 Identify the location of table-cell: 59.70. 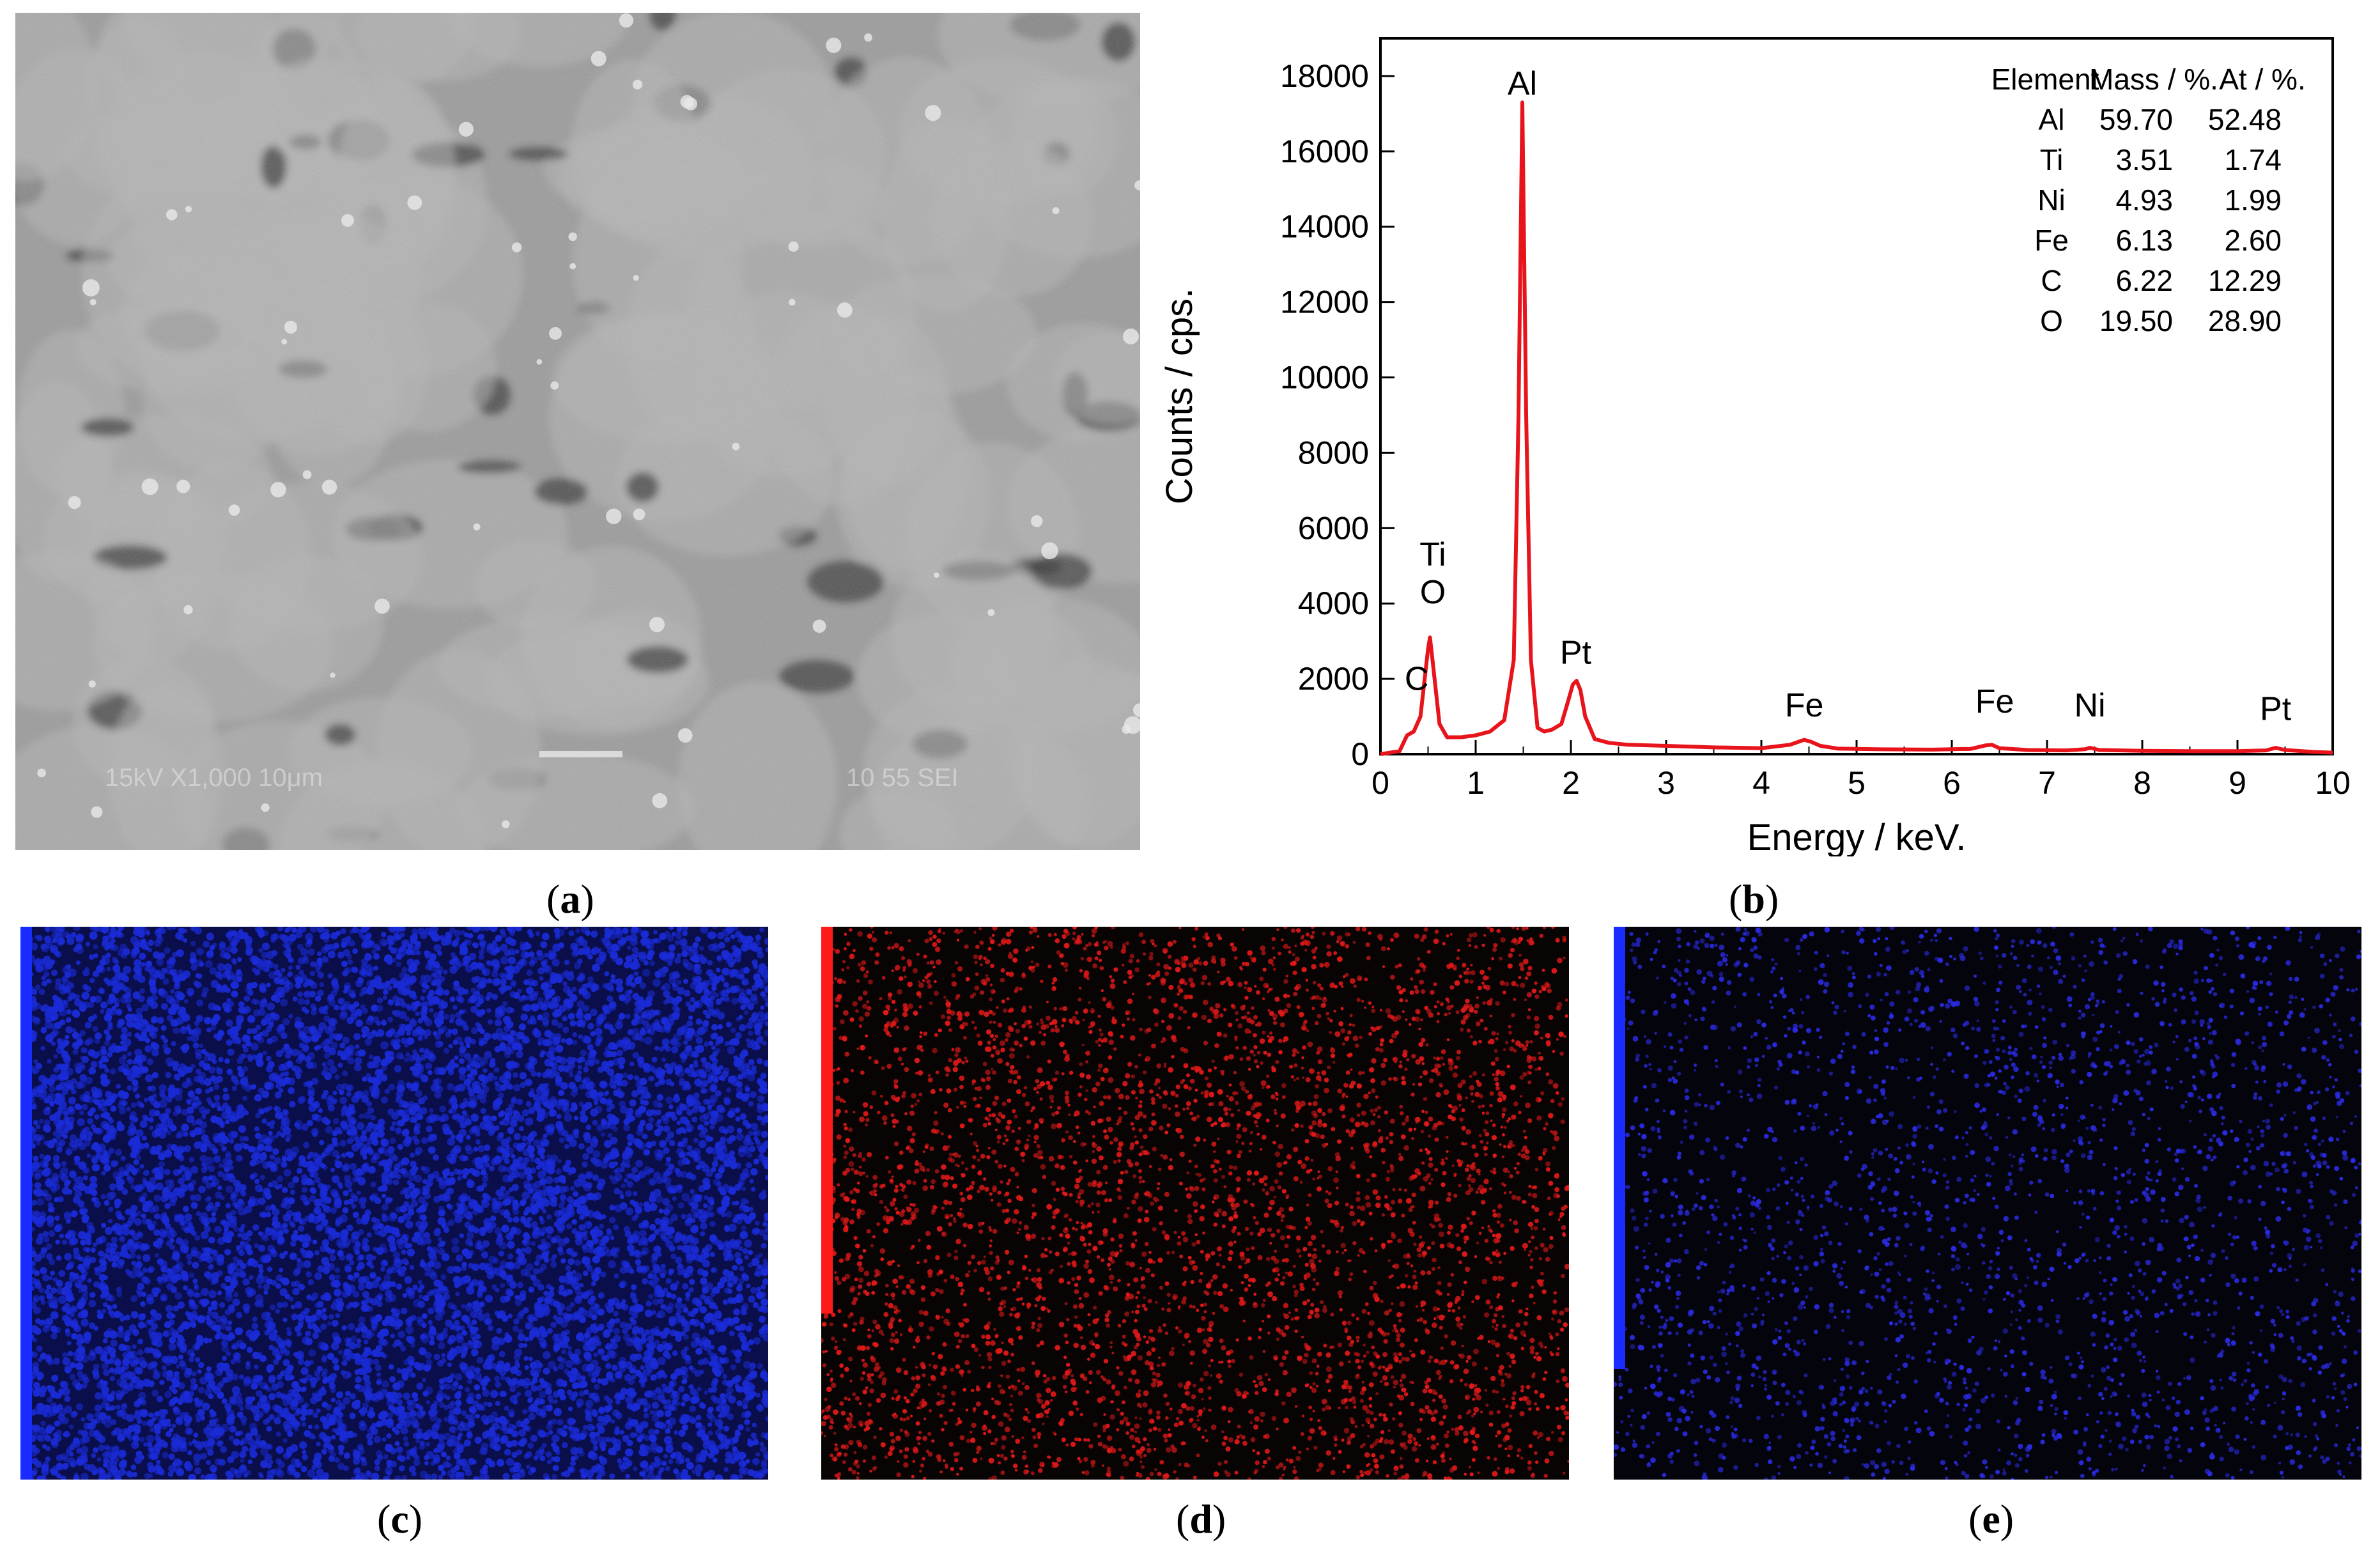
(2136, 119).